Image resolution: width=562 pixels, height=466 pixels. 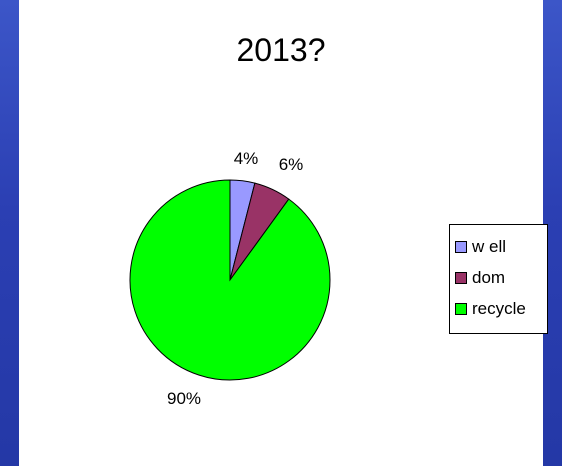 I want to click on legend-item-well: w ell, so click(x=501, y=246).